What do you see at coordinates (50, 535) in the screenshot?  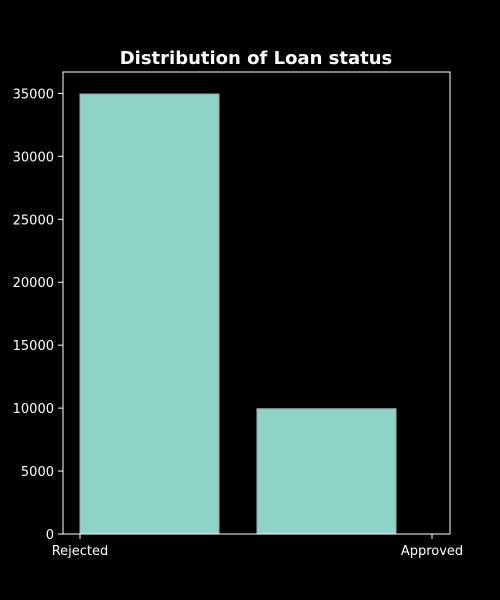 I see `y-tick-label: 0` at bounding box center [50, 535].